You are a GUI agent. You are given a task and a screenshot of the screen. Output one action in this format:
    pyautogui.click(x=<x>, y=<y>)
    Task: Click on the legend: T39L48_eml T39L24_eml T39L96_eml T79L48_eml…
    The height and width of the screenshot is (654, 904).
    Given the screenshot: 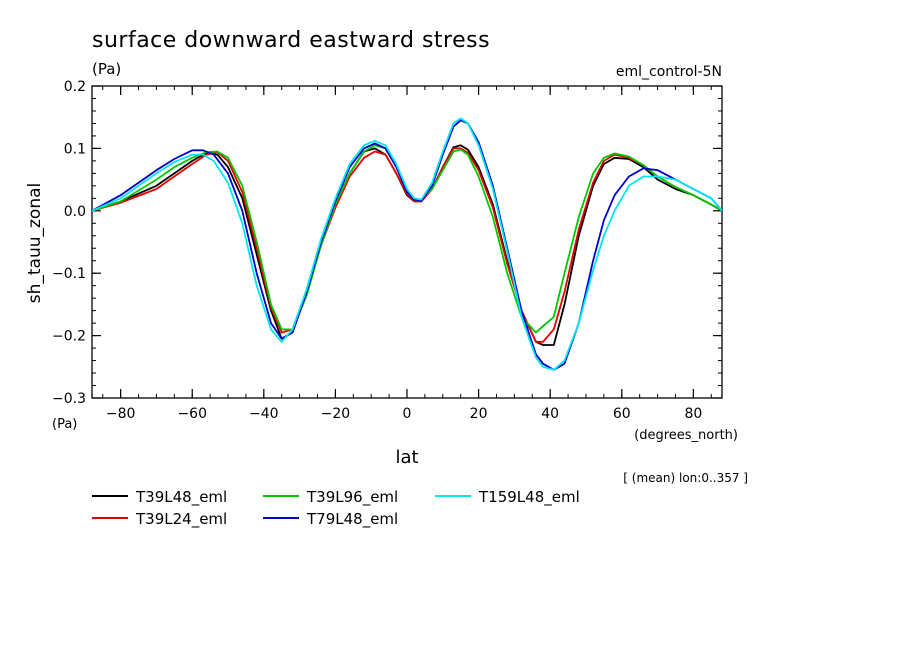 What is the action you would take?
    pyautogui.click(x=336, y=508)
    